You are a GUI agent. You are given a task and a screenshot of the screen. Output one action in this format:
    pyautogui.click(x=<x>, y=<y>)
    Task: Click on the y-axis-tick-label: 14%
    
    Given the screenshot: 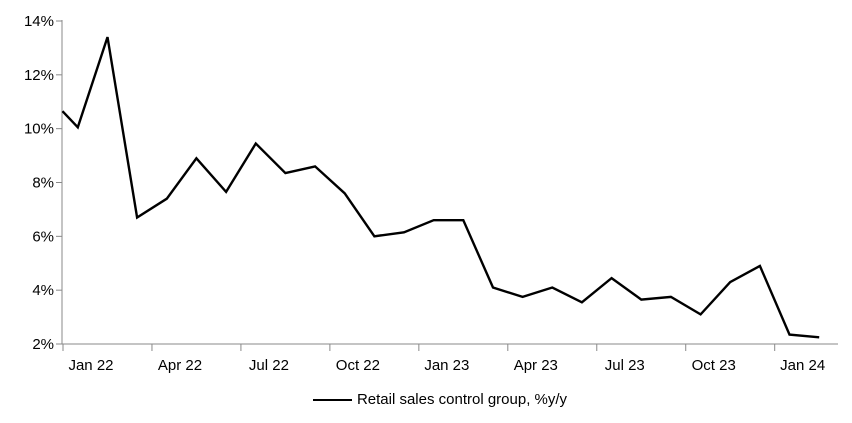 What is the action you would take?
    pyautogui.click(x=39, y=21)
    